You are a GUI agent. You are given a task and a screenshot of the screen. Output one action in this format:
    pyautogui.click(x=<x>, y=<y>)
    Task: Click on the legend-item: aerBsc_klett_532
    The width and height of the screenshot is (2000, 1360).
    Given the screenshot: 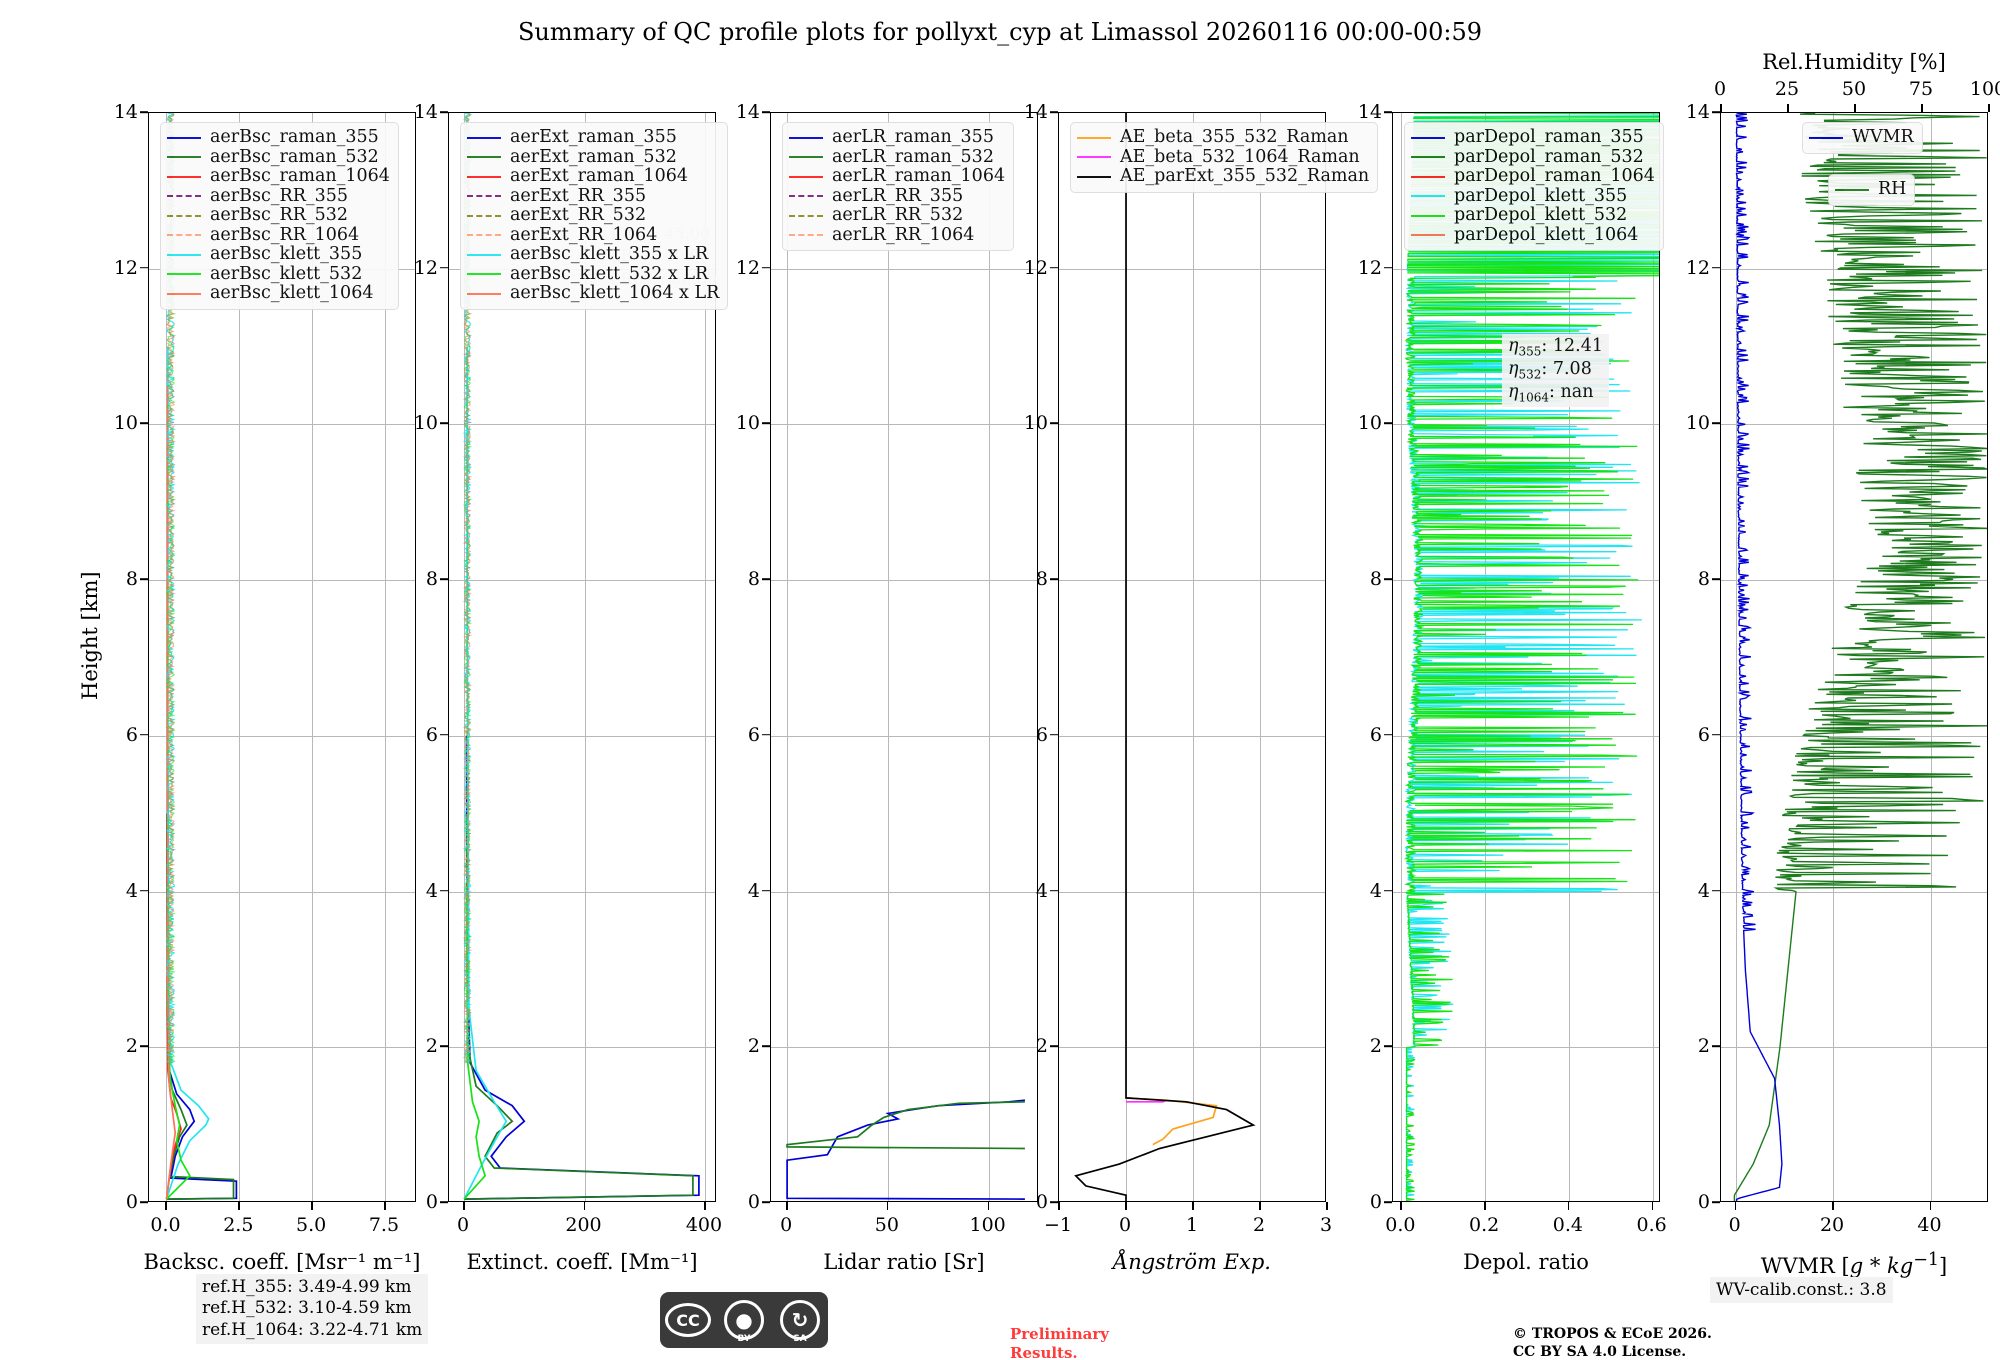 What is the action you would take?
    pyautogui.click(x=278, y=275)
    